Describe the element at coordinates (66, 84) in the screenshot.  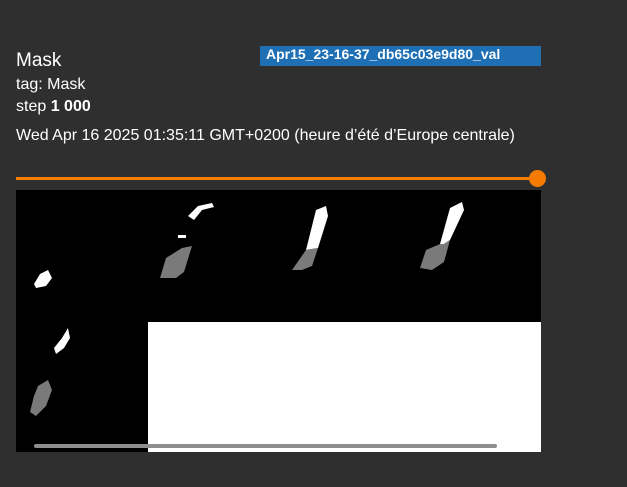
I see `tag-value: Mask` at that location.